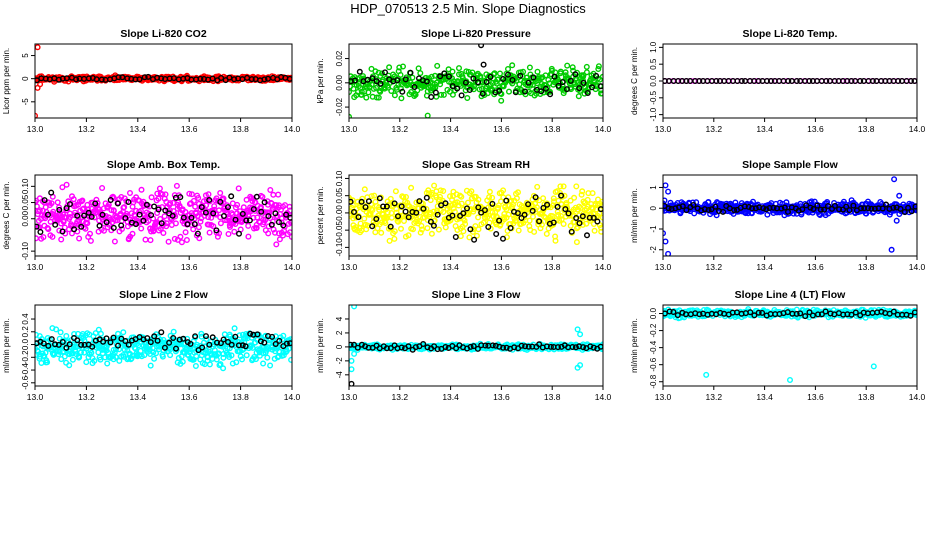 The image size is (936, 540). What do you see at coordinates (6, 345) in the screenshot?
I see `y-axis-label: ml/min per min.` at bounding box center [6, 345].